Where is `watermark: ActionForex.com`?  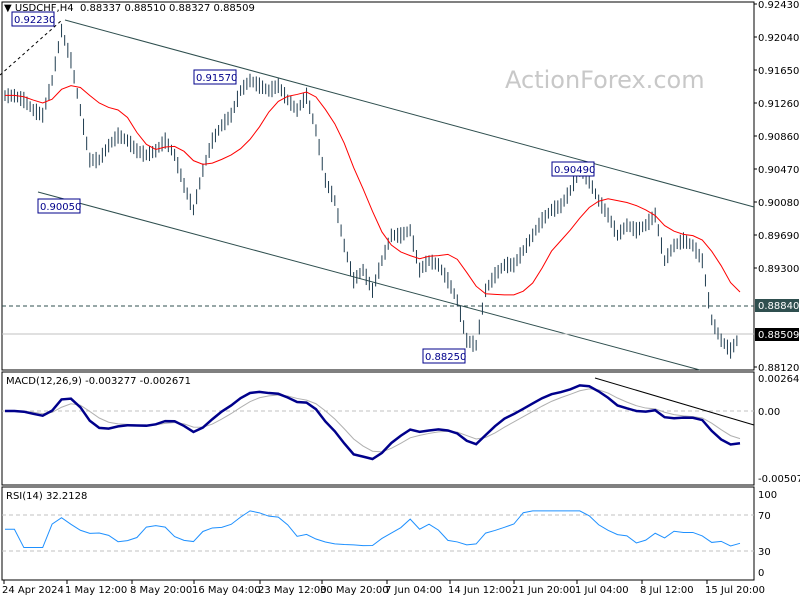
watermark: ActionForex.com is located at coordinates (605, 80).